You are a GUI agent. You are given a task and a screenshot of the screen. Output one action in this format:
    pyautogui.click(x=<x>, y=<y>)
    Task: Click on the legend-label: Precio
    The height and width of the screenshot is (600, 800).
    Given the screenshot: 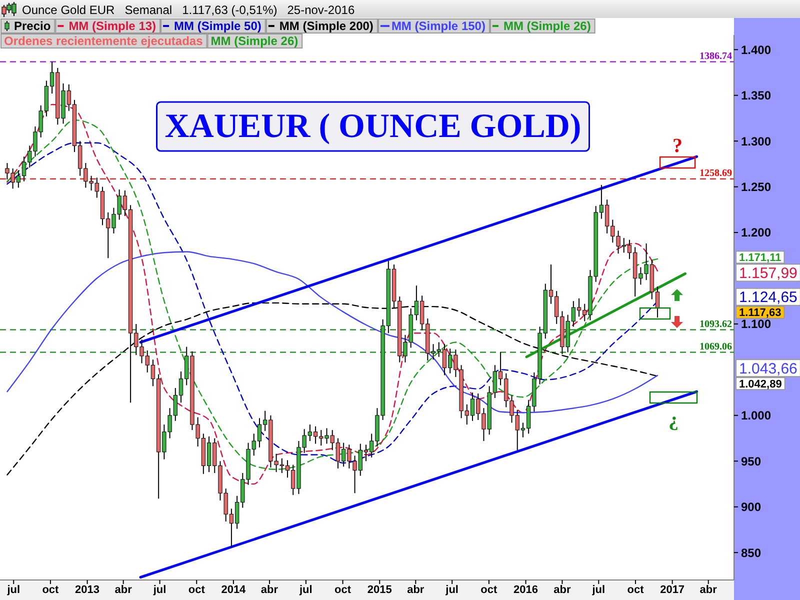 What is the action you would take?
    pyautogui.click(x=32, y=26)
    